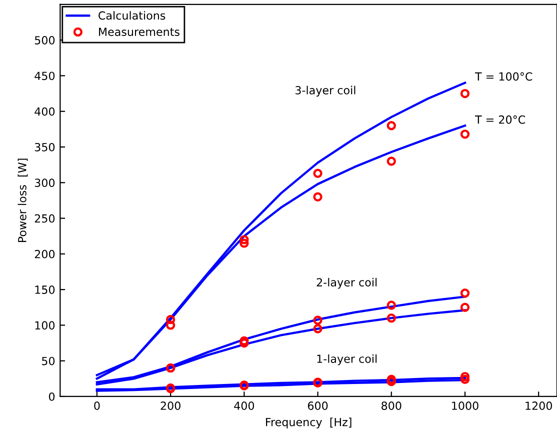 The width and height of the screenshot is (557, 443). I want to click on x-tick-label: 1200, so click(539, 406).